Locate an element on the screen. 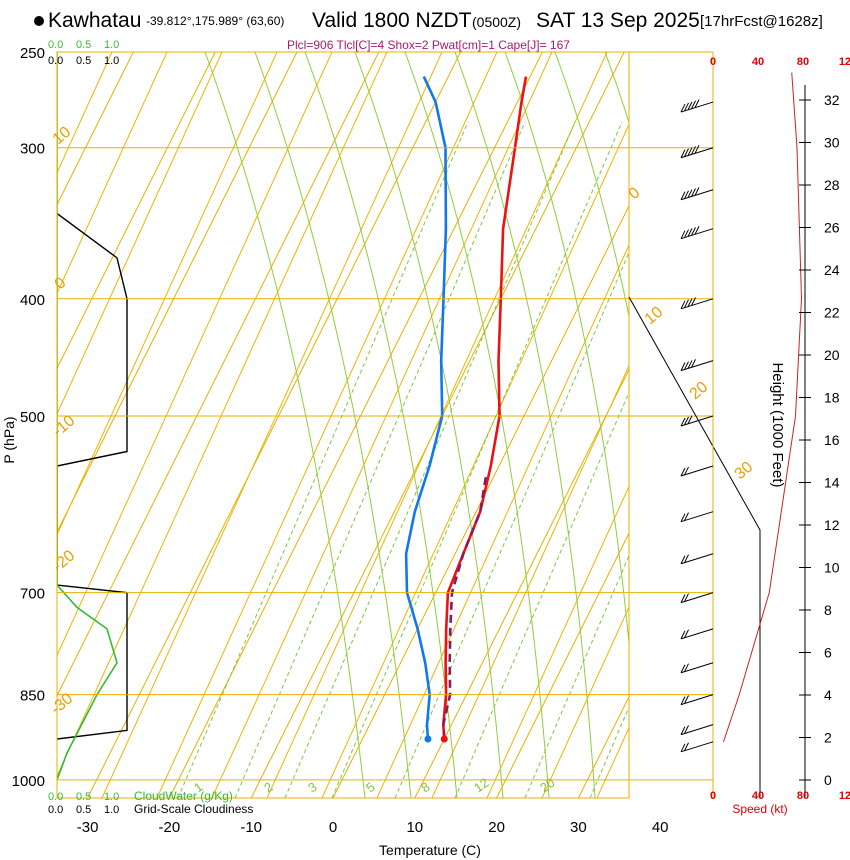  p-tick-label: 850 is located at coordinates (32, 696).